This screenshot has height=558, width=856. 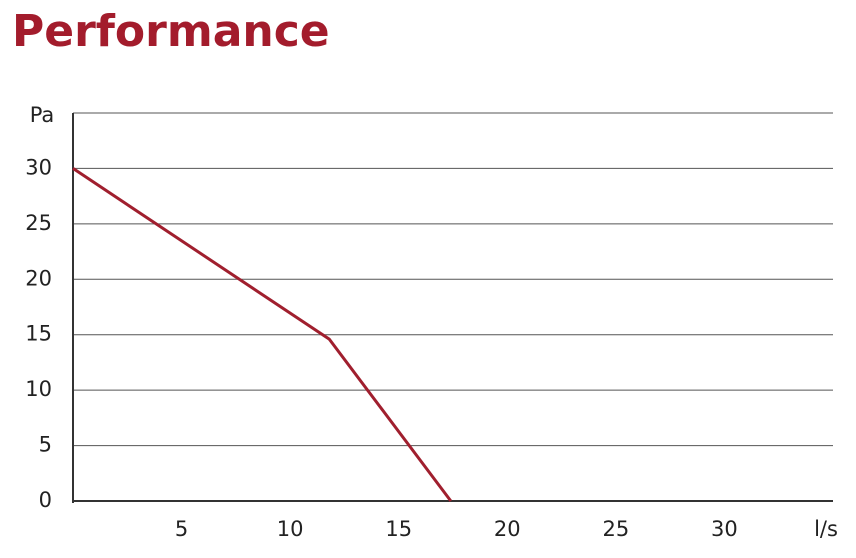 What do you see at coordinates (38, 389) in the screenshot?
I see `y-tick-label: 10` at bounding box center [38, 389].